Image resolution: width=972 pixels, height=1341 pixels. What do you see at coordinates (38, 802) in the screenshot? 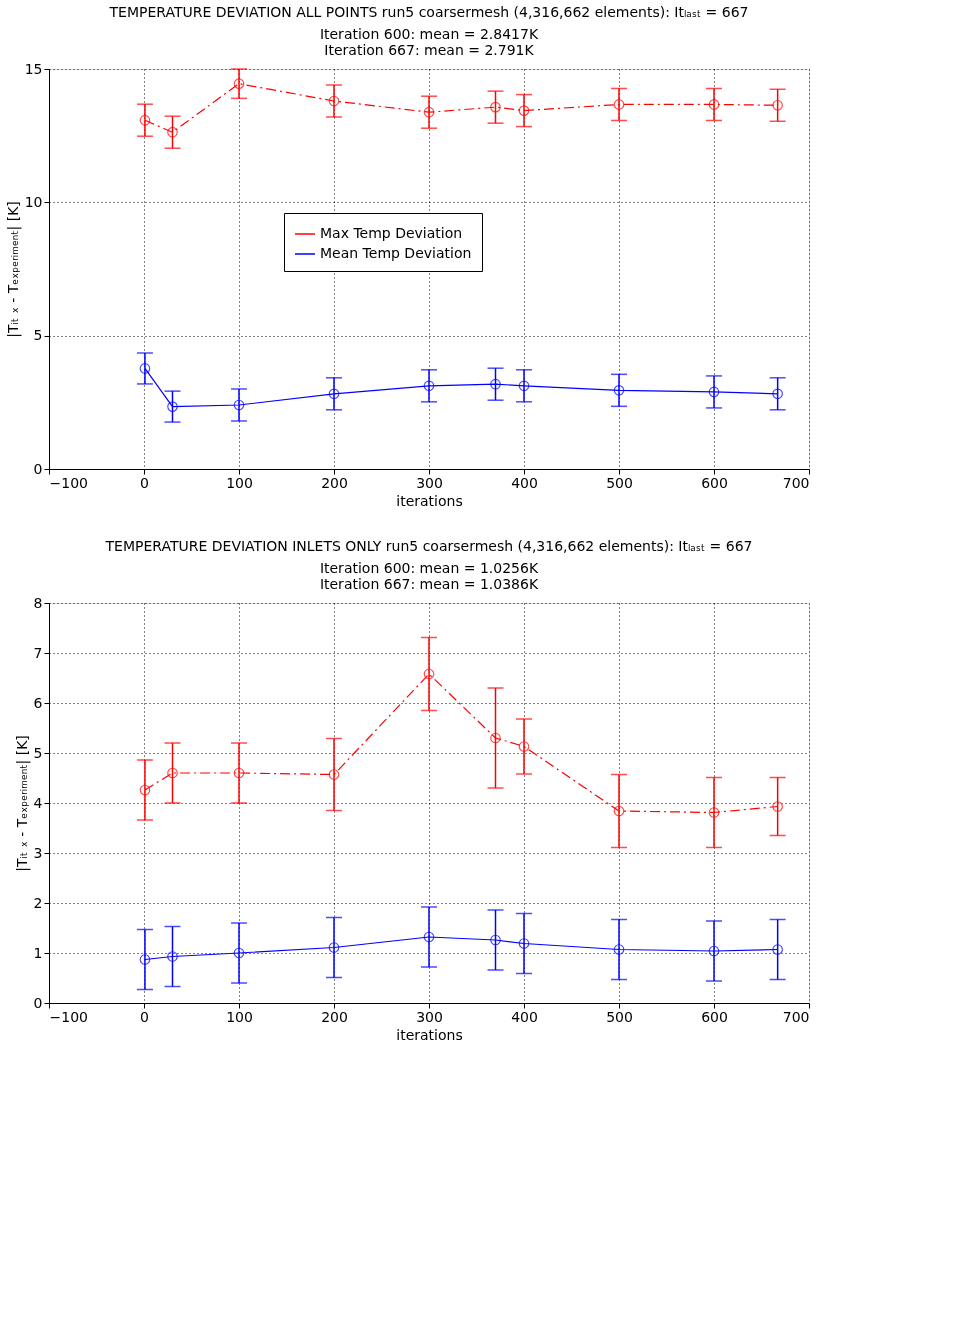
I see `y-tick-label: 4` at bounding box center [38, 802].